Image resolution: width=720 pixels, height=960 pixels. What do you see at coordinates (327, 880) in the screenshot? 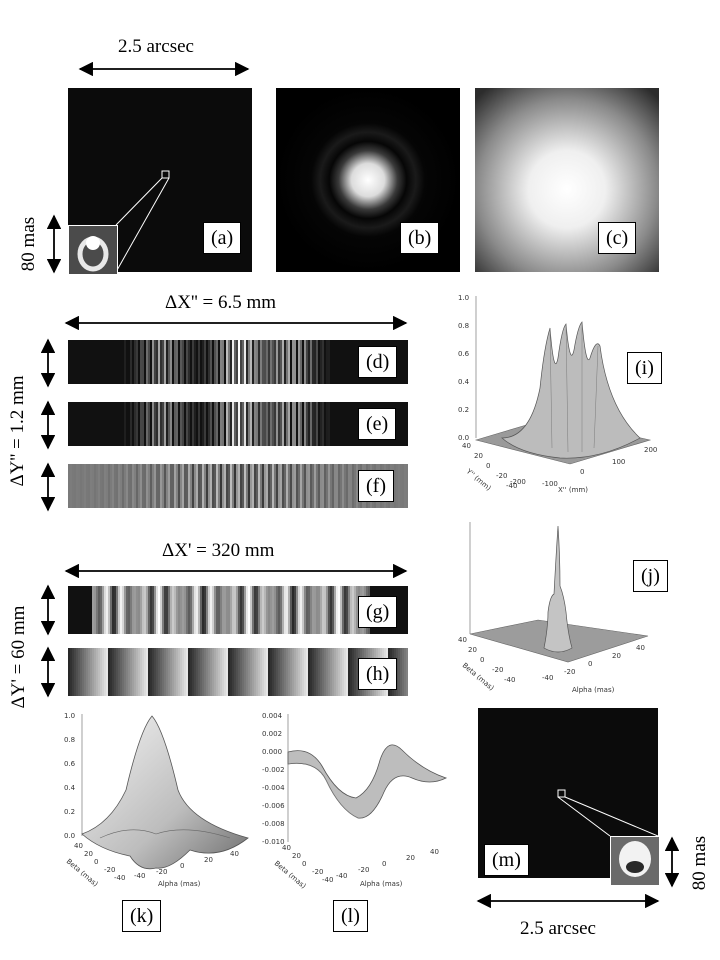
I see `plot-l-ytick: -40` at bounding box center [327, 880].